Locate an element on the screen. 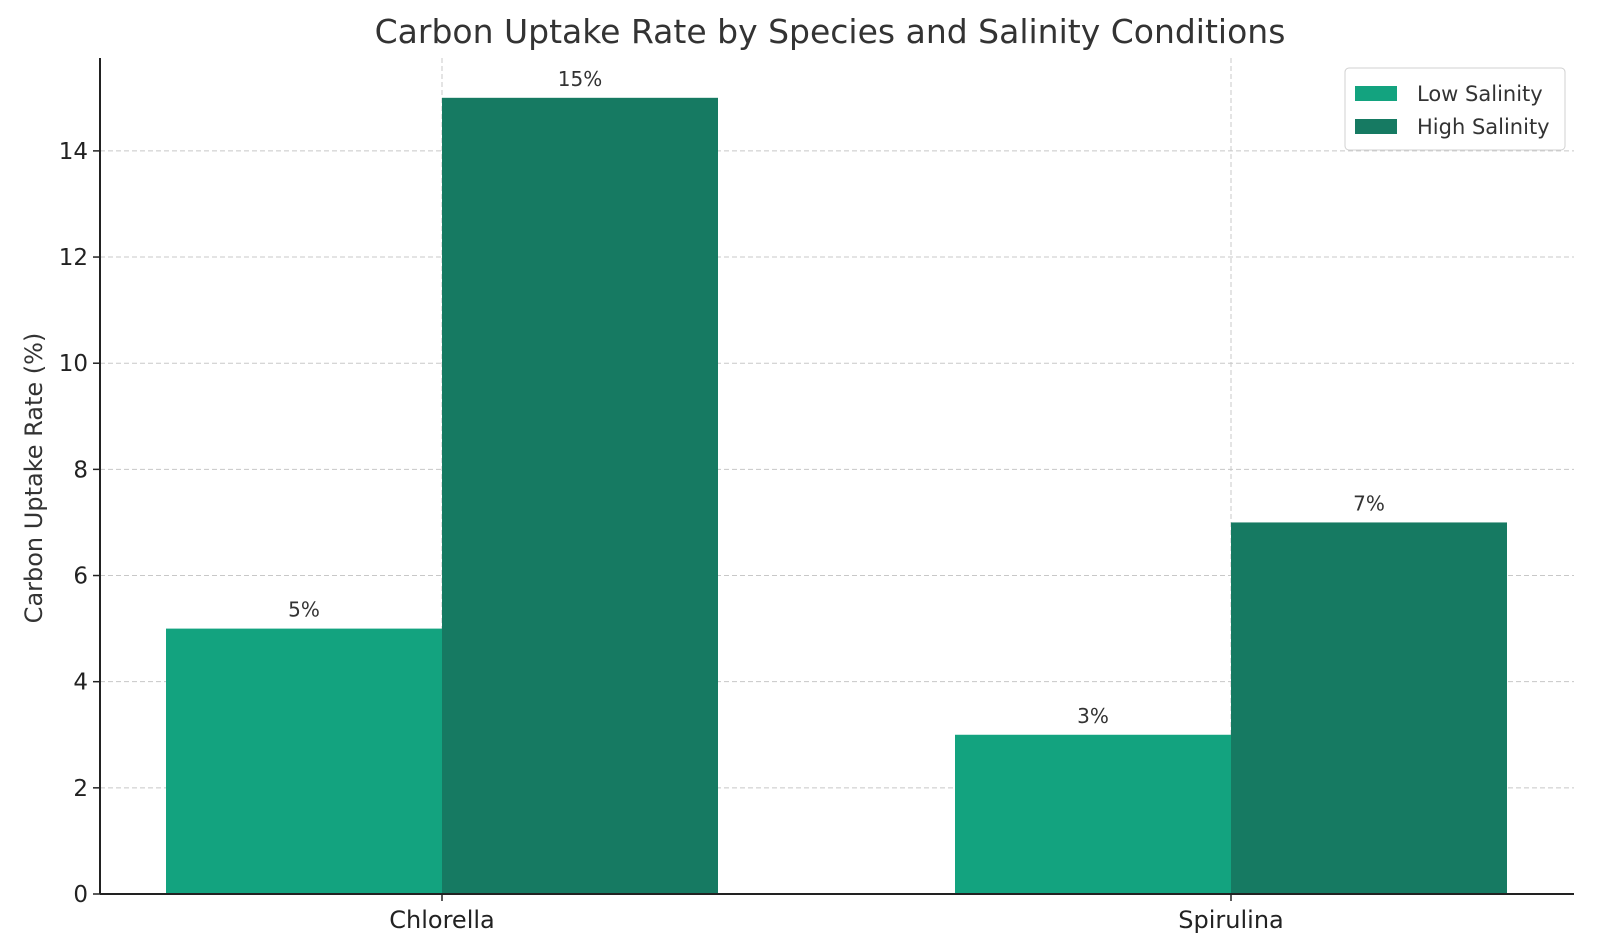  bar-data-label: 15% is located at coordinates (580, 79).